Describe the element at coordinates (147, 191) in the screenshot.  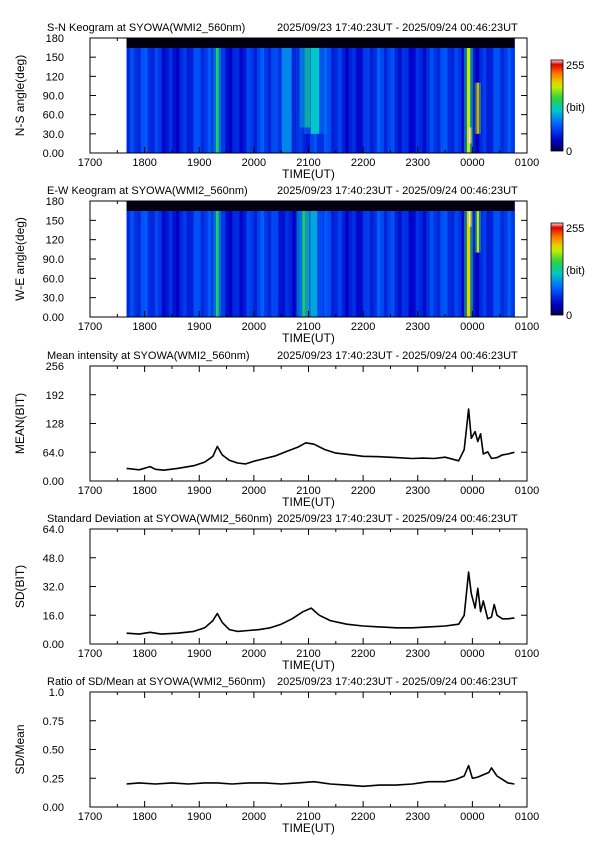
I see `panel-title: E-W Keogram at SYOWA(WMI2_560nm)` at that location.